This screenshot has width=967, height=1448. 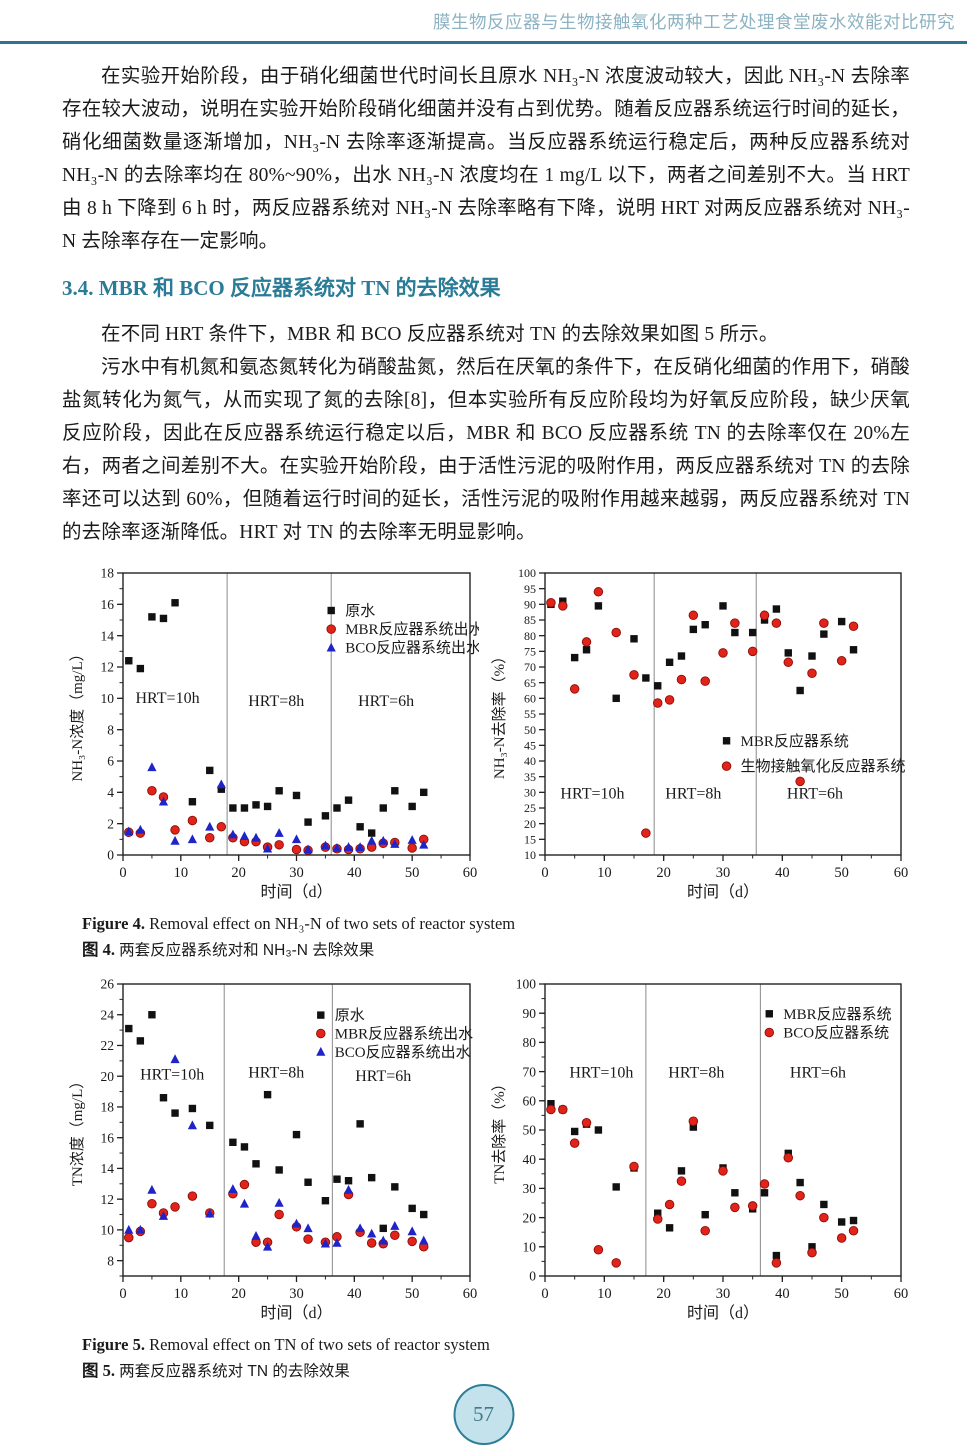 I want to click on svg-text: 95, so click(x=530, y=589).